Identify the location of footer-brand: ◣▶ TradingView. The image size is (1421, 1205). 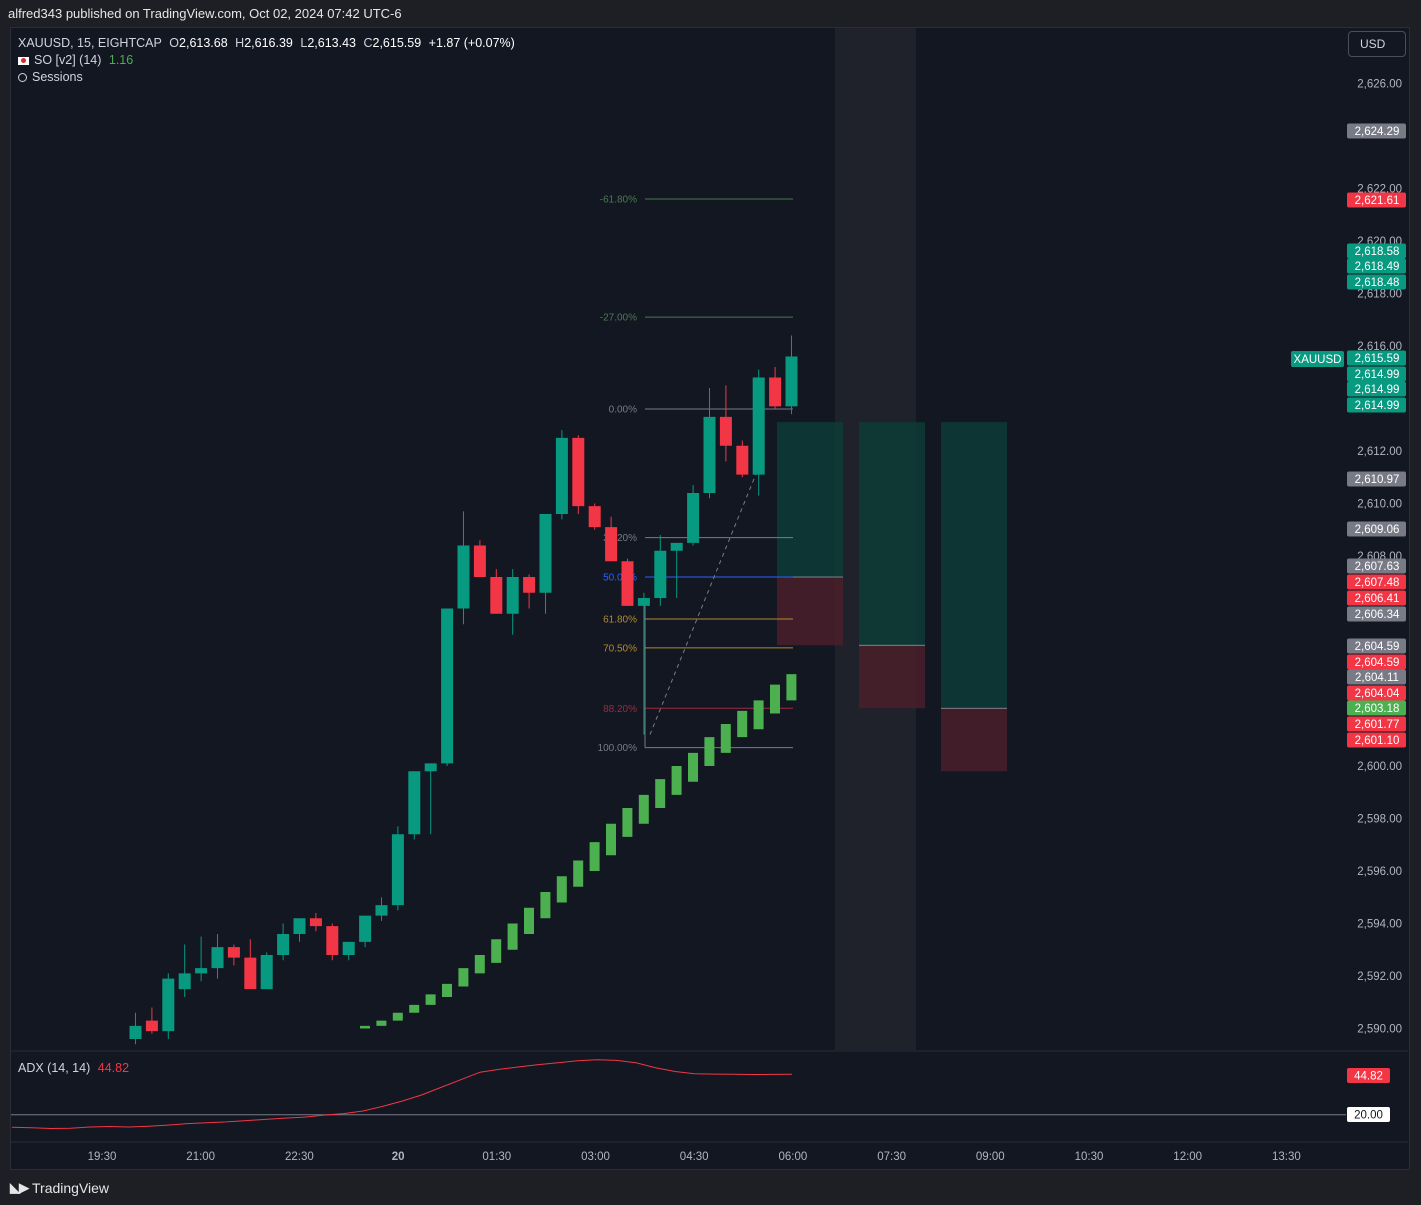
(59, 1188).